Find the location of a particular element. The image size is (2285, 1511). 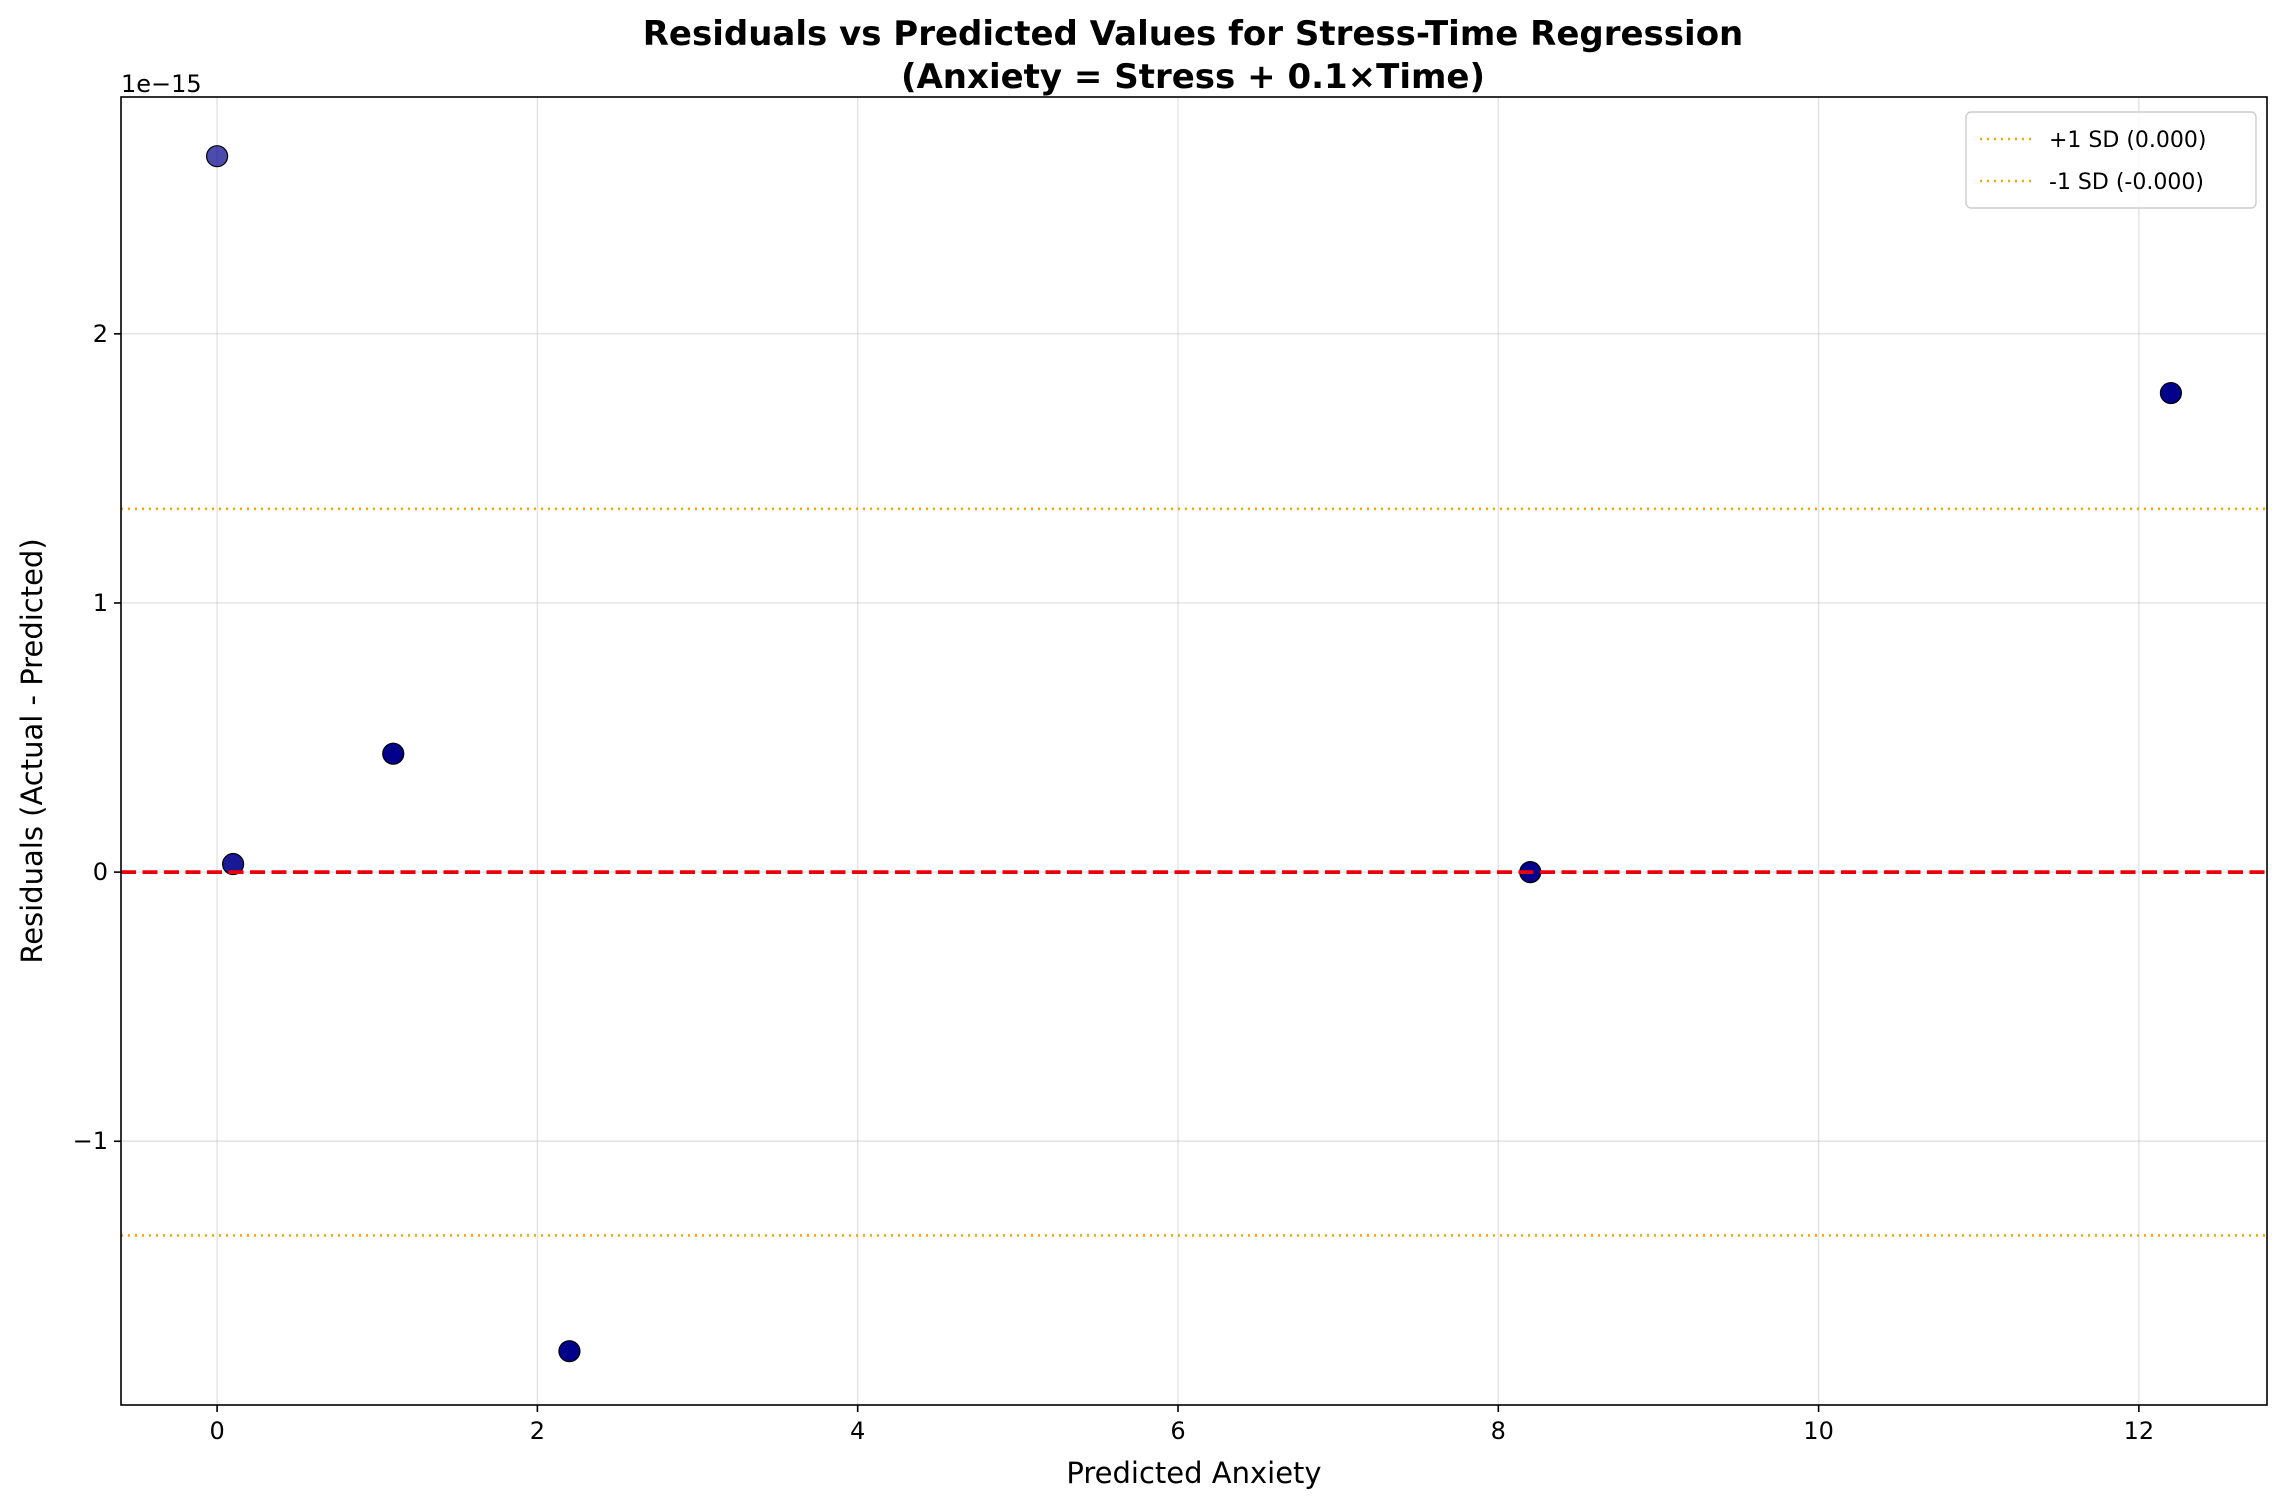

x-tick-label: 12 is located at coordinates (2139, 1431).